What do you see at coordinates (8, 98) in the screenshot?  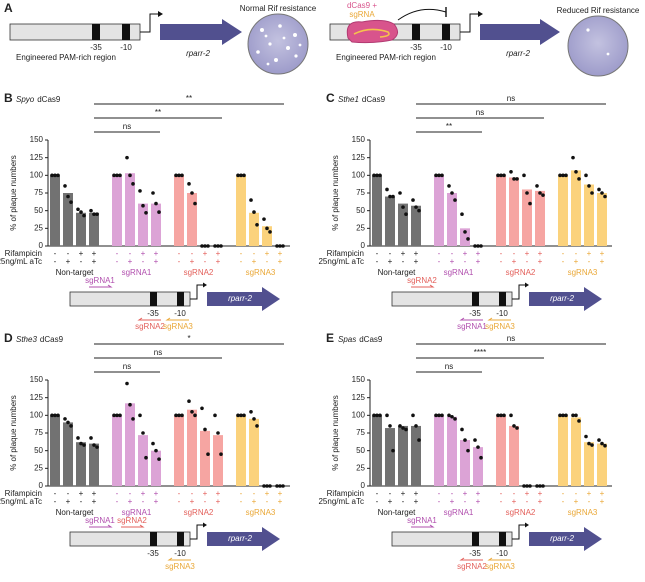 I see `panel-label: B` at bounding box center [8, 98].